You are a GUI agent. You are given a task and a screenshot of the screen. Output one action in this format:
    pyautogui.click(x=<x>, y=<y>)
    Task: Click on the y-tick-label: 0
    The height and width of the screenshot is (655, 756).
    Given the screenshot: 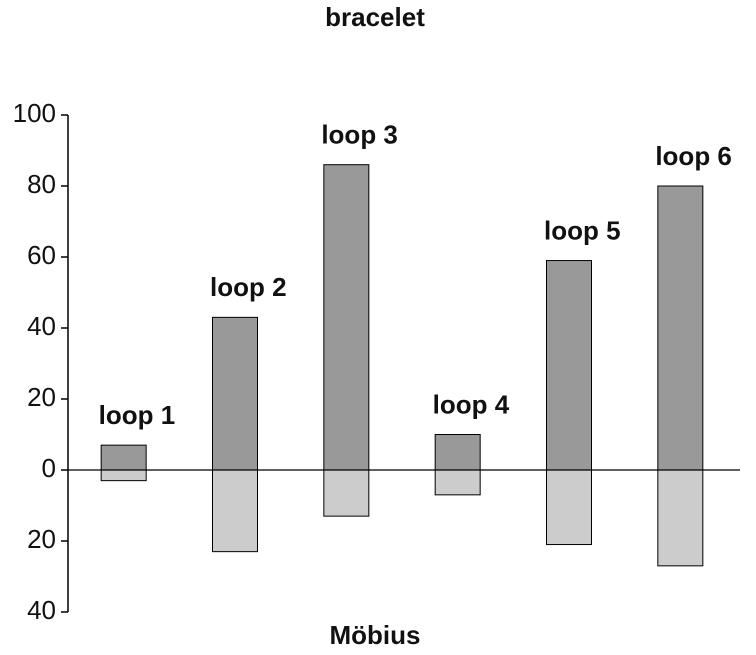 What is the action you would take?
    pyautogui.click(x=49, y=468)
    